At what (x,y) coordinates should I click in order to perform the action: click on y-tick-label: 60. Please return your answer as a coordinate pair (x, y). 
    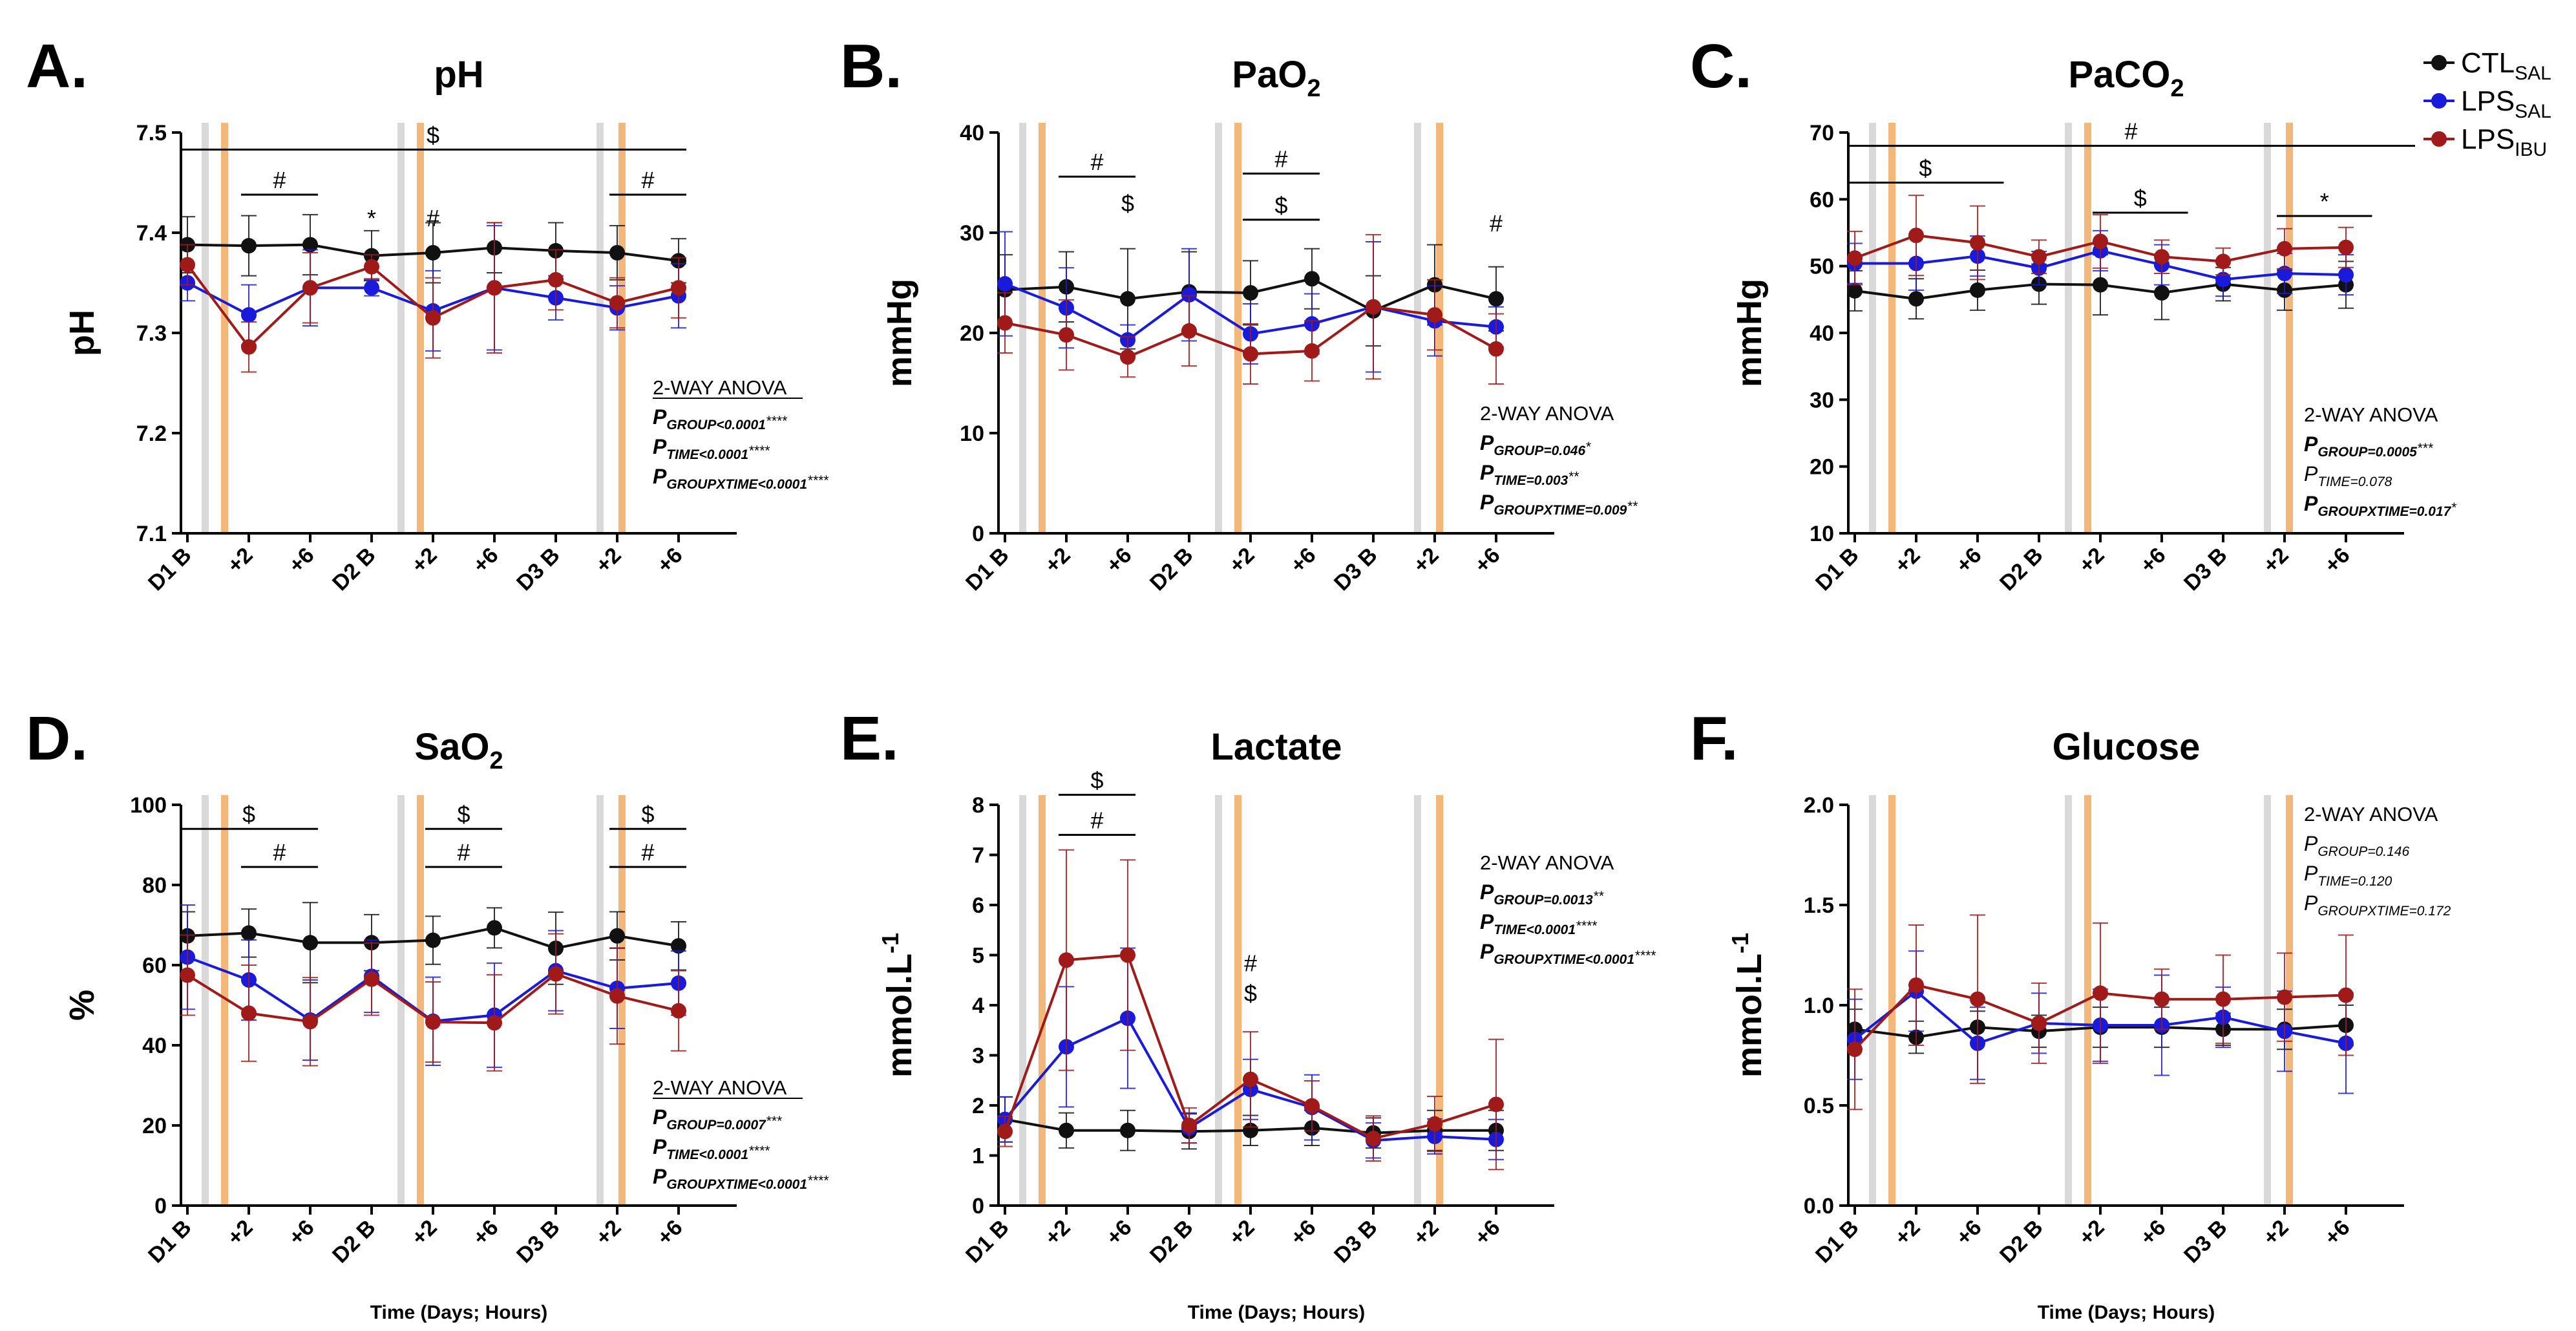
    Looking at the image, I should click on (154, 965).